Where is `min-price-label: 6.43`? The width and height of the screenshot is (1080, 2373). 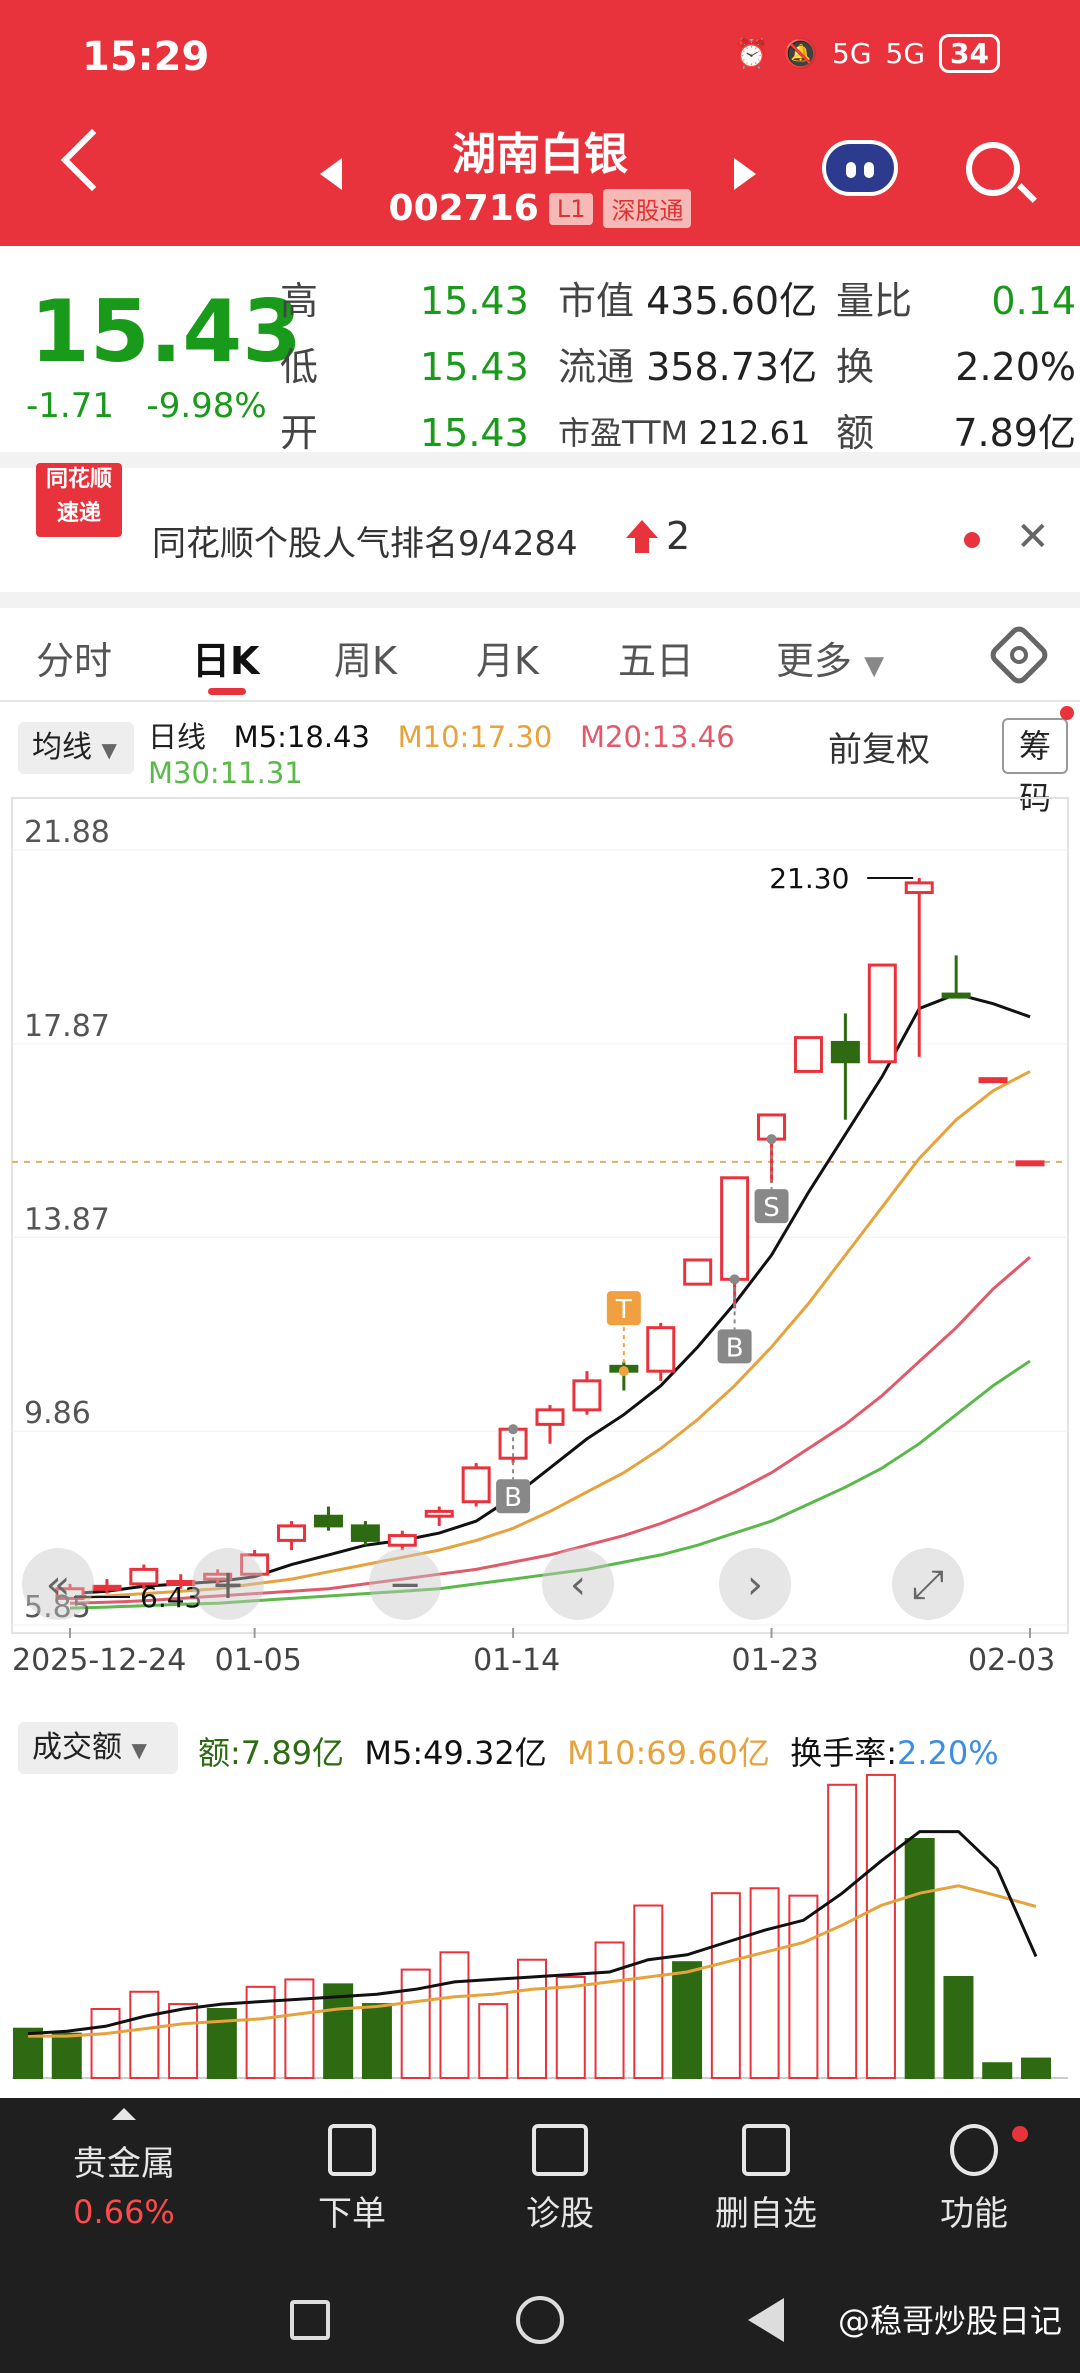
min-price-label: 6.43 is located at coordinates (171, 1597).